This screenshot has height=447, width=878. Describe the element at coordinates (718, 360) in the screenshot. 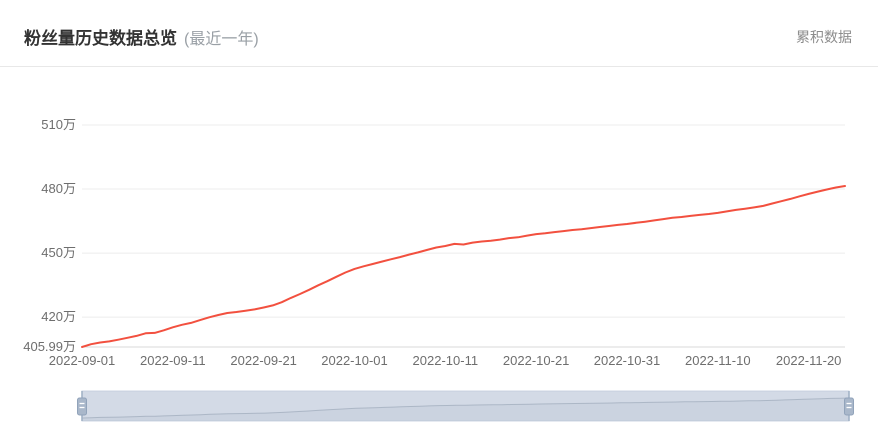

I see `x-axis-label: 2022-11-10` at that location.